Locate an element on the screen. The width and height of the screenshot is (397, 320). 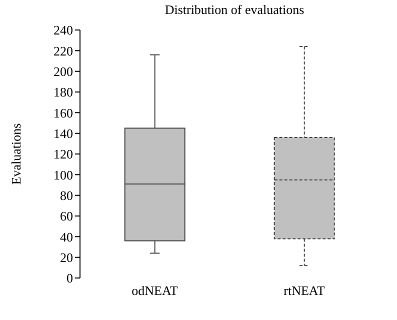
y-tick-label: 160 is located at coordinates (63, 112).